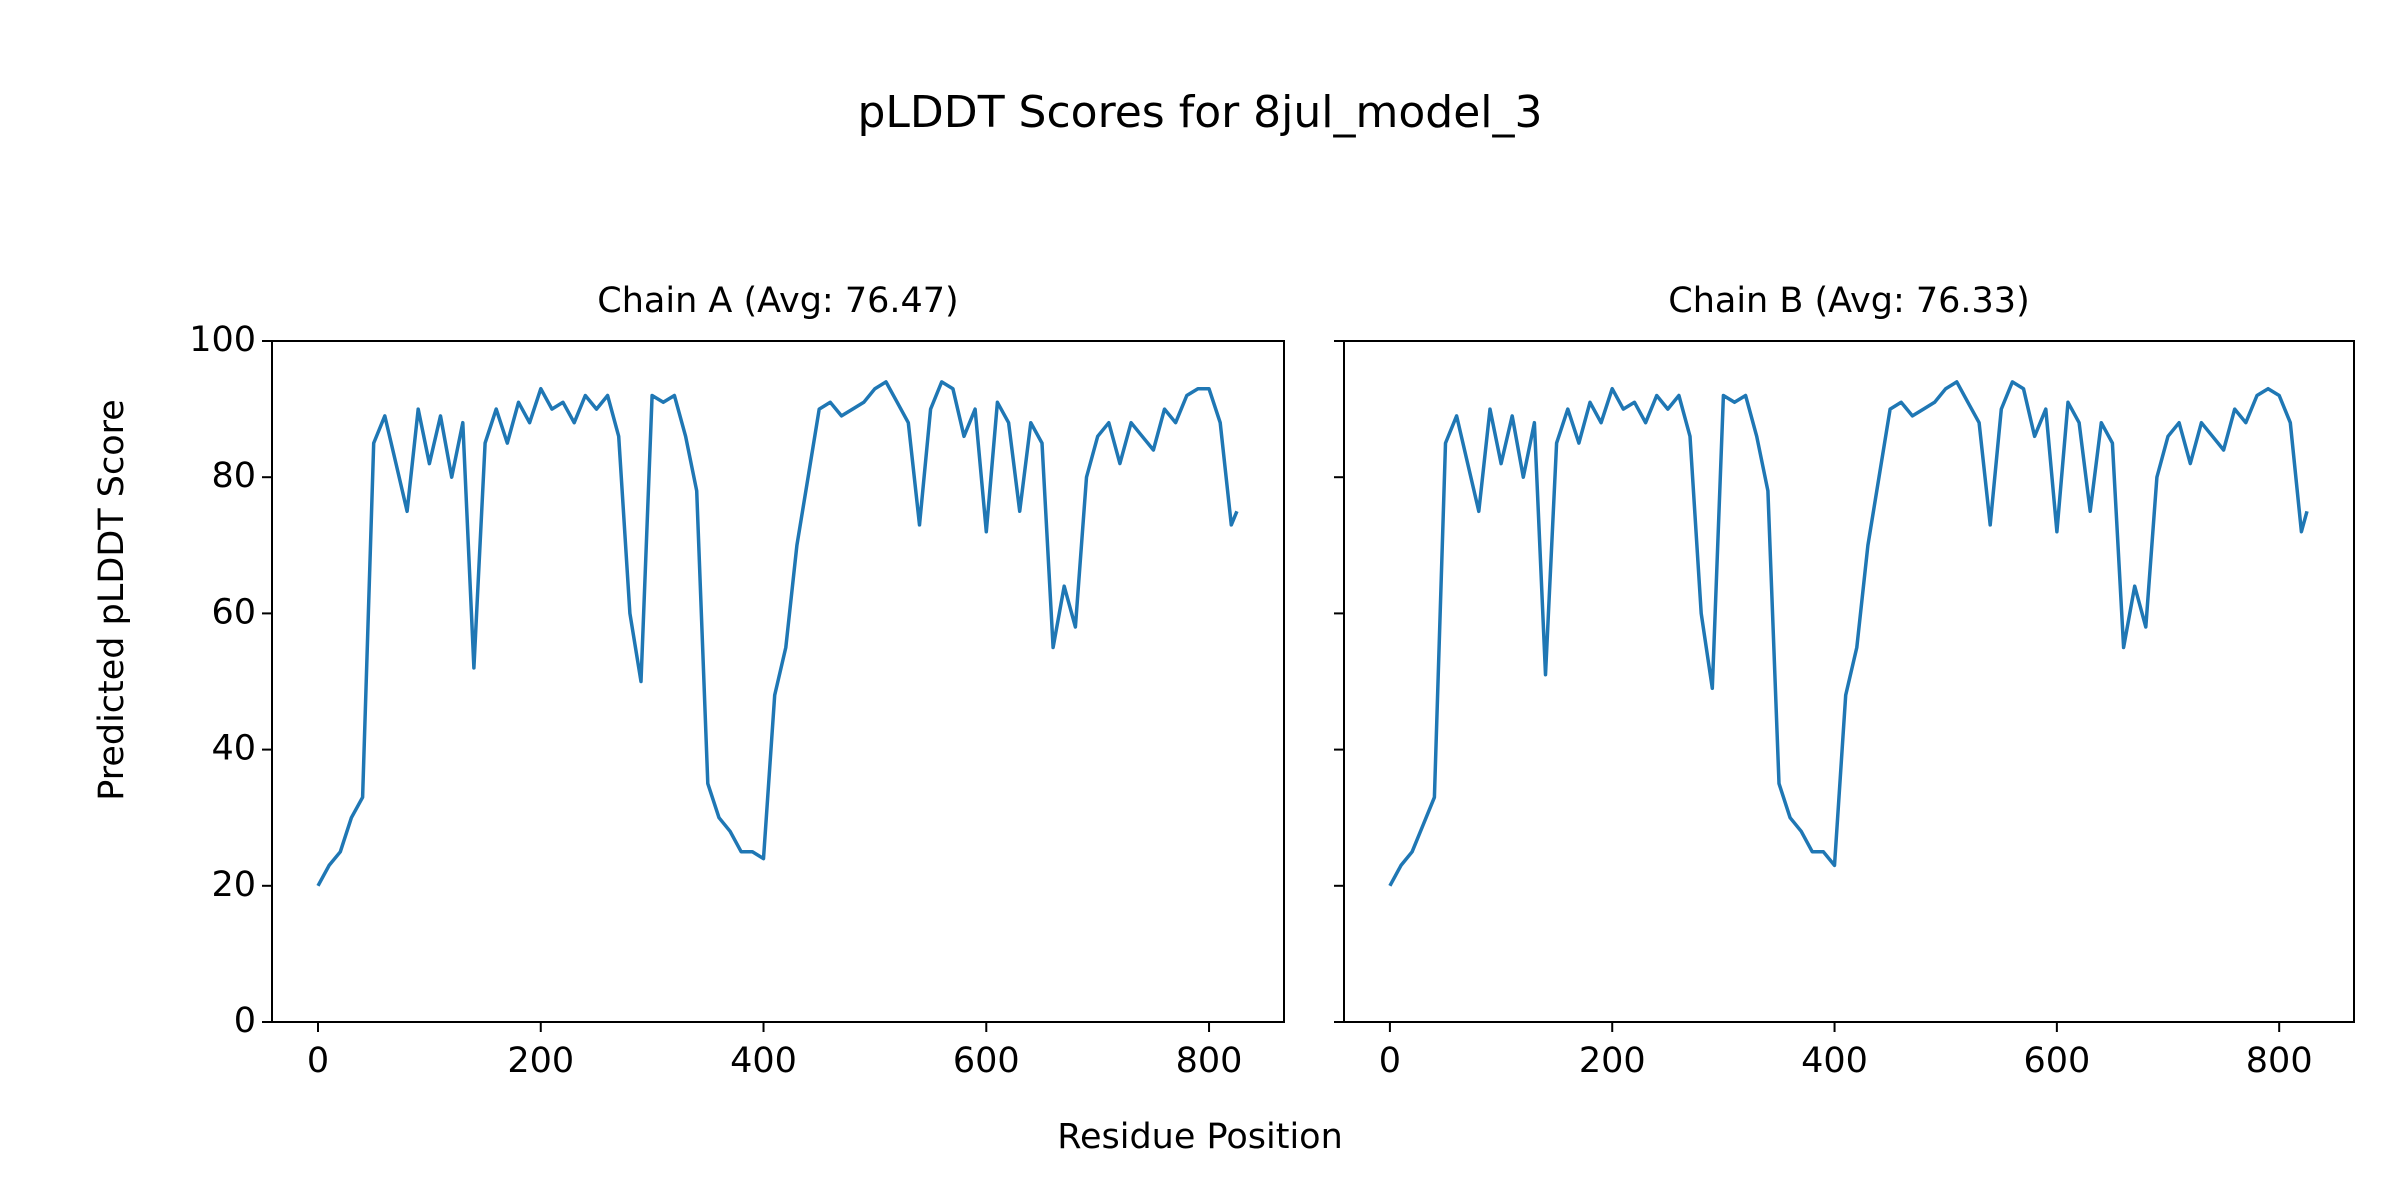  Describe the element at coordinates (777, 301) in the screenshot. I see `subplot-title: Chain A (Avg: 76.47)` at that location.